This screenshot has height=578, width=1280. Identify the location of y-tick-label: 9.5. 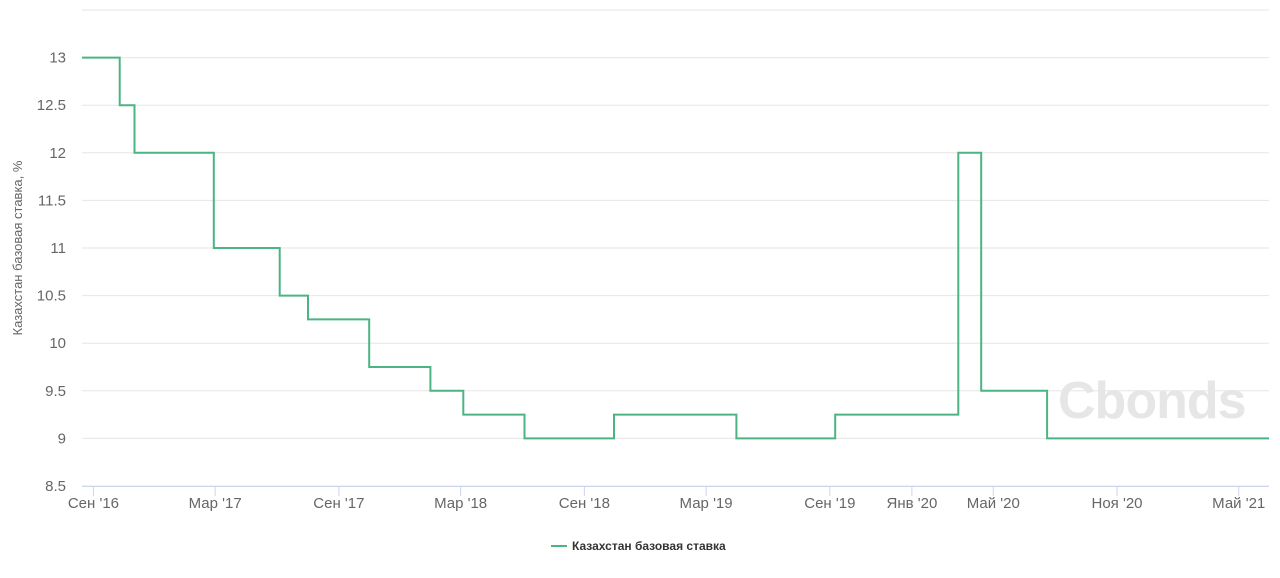
(55, 391).